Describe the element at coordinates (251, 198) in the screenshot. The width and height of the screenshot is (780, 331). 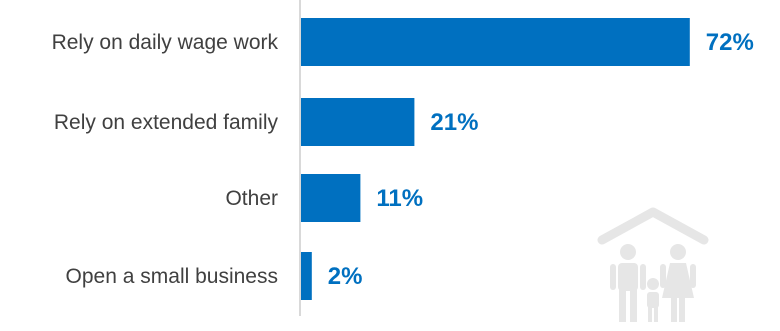
I see `category-label-2: Other` at that location.